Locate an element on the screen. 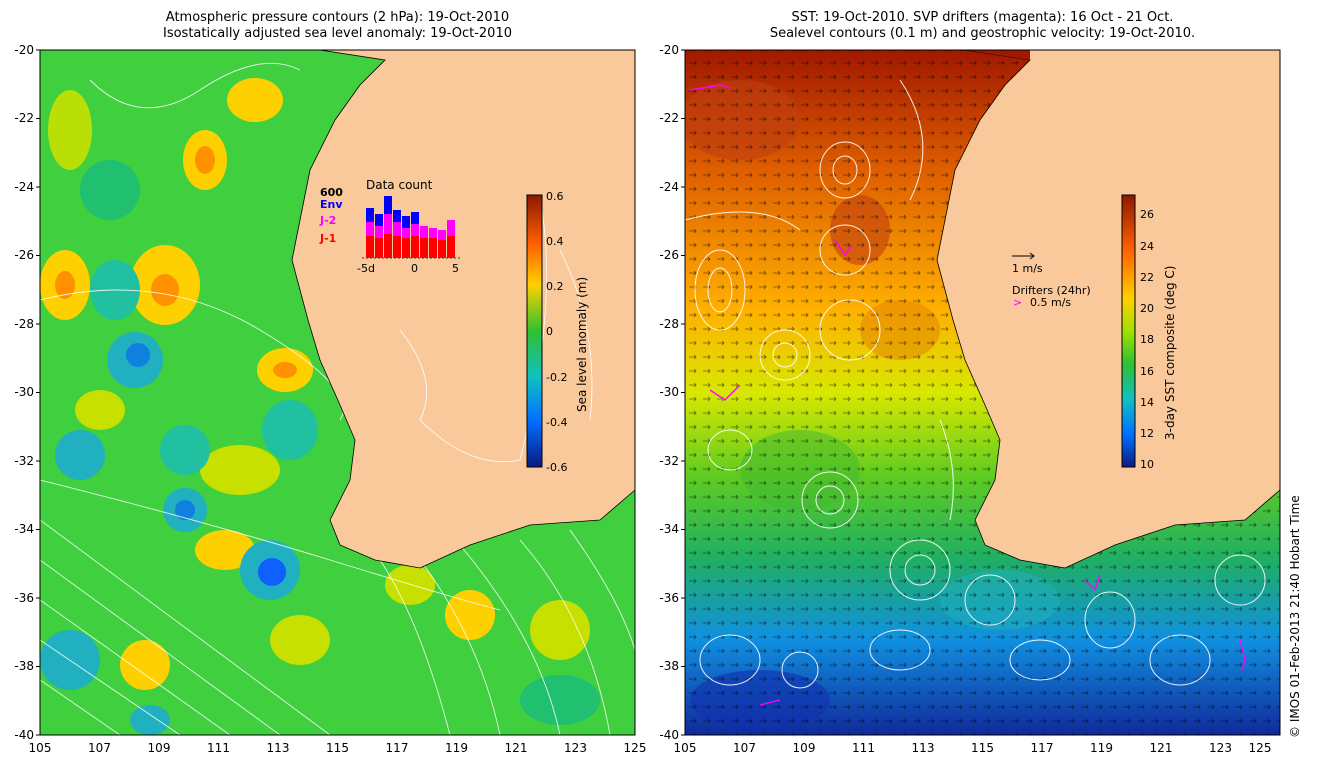 The width and height of the screenshot is (1320, 780). cbar-tick: 0 is located at coordinates (549, 331).